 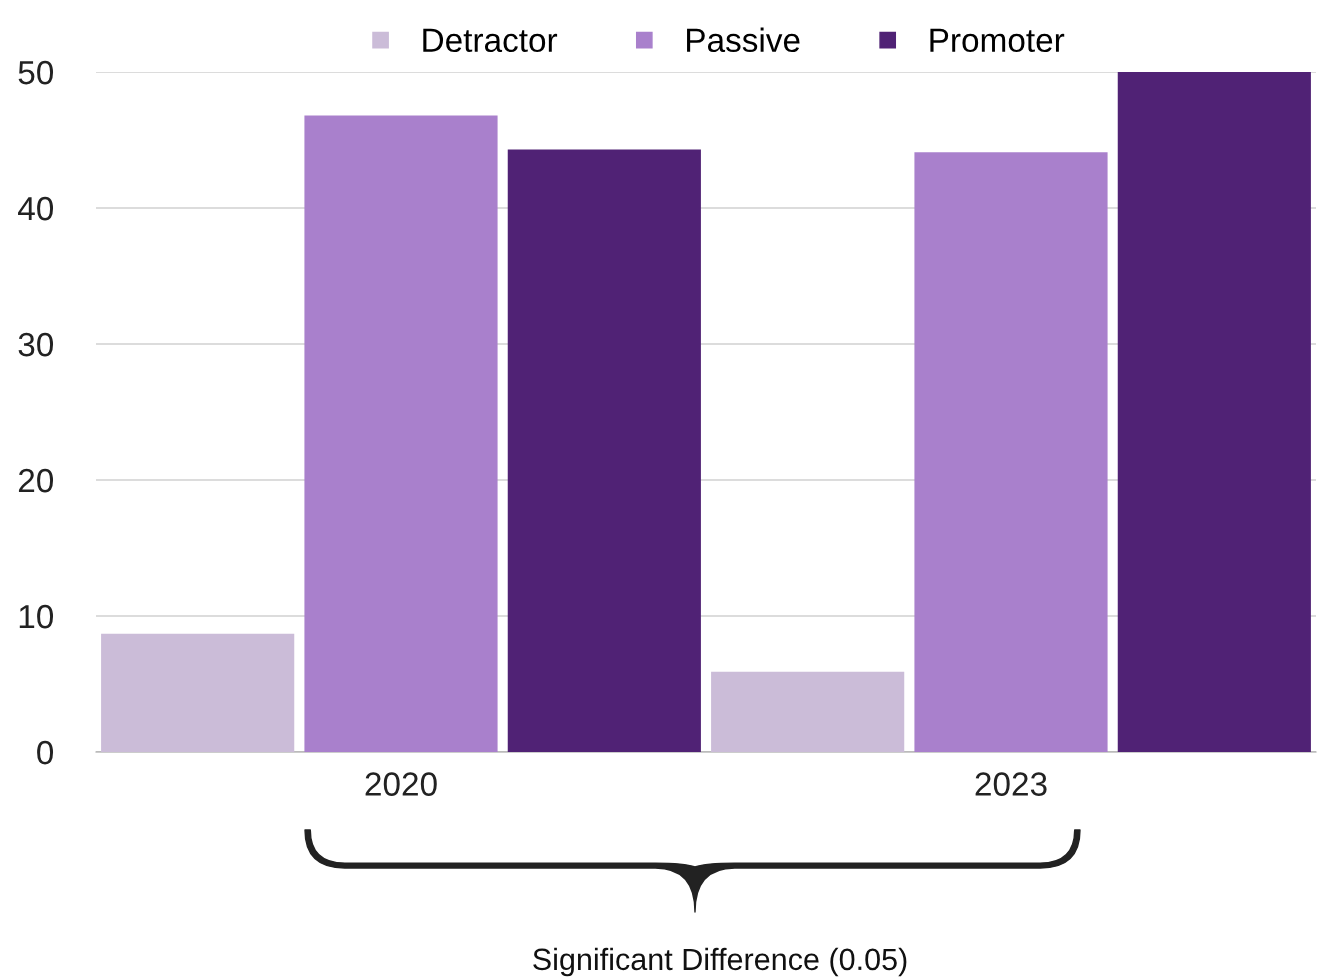 I want to click on y-tick-label: 40, so click(x=36, y=208).